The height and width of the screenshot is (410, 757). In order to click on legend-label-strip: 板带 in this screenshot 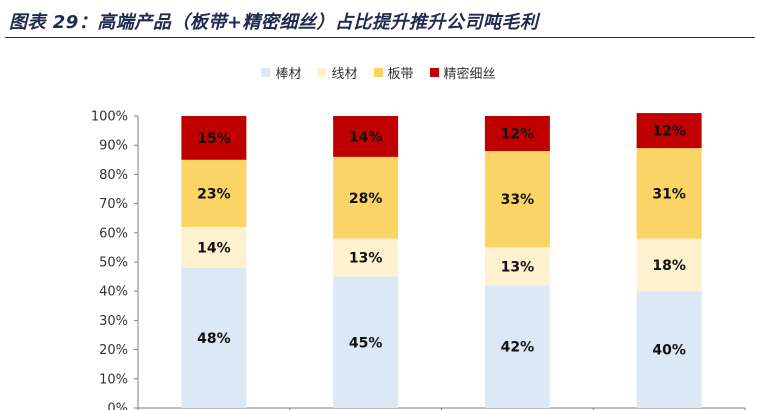, I will do `click(400, 74)`.